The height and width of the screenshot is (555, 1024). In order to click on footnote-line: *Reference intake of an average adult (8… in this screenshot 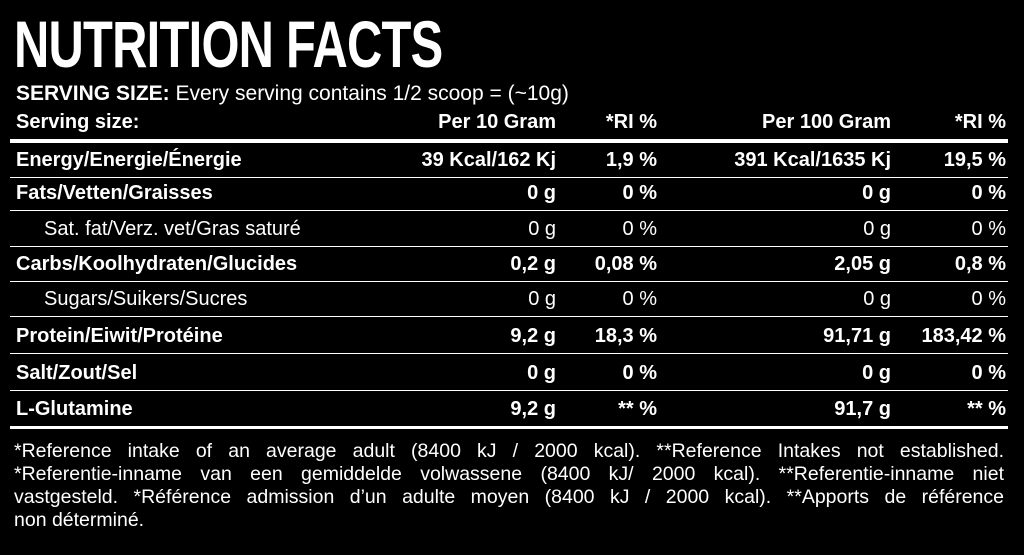, I will do `click(509, 451)`.